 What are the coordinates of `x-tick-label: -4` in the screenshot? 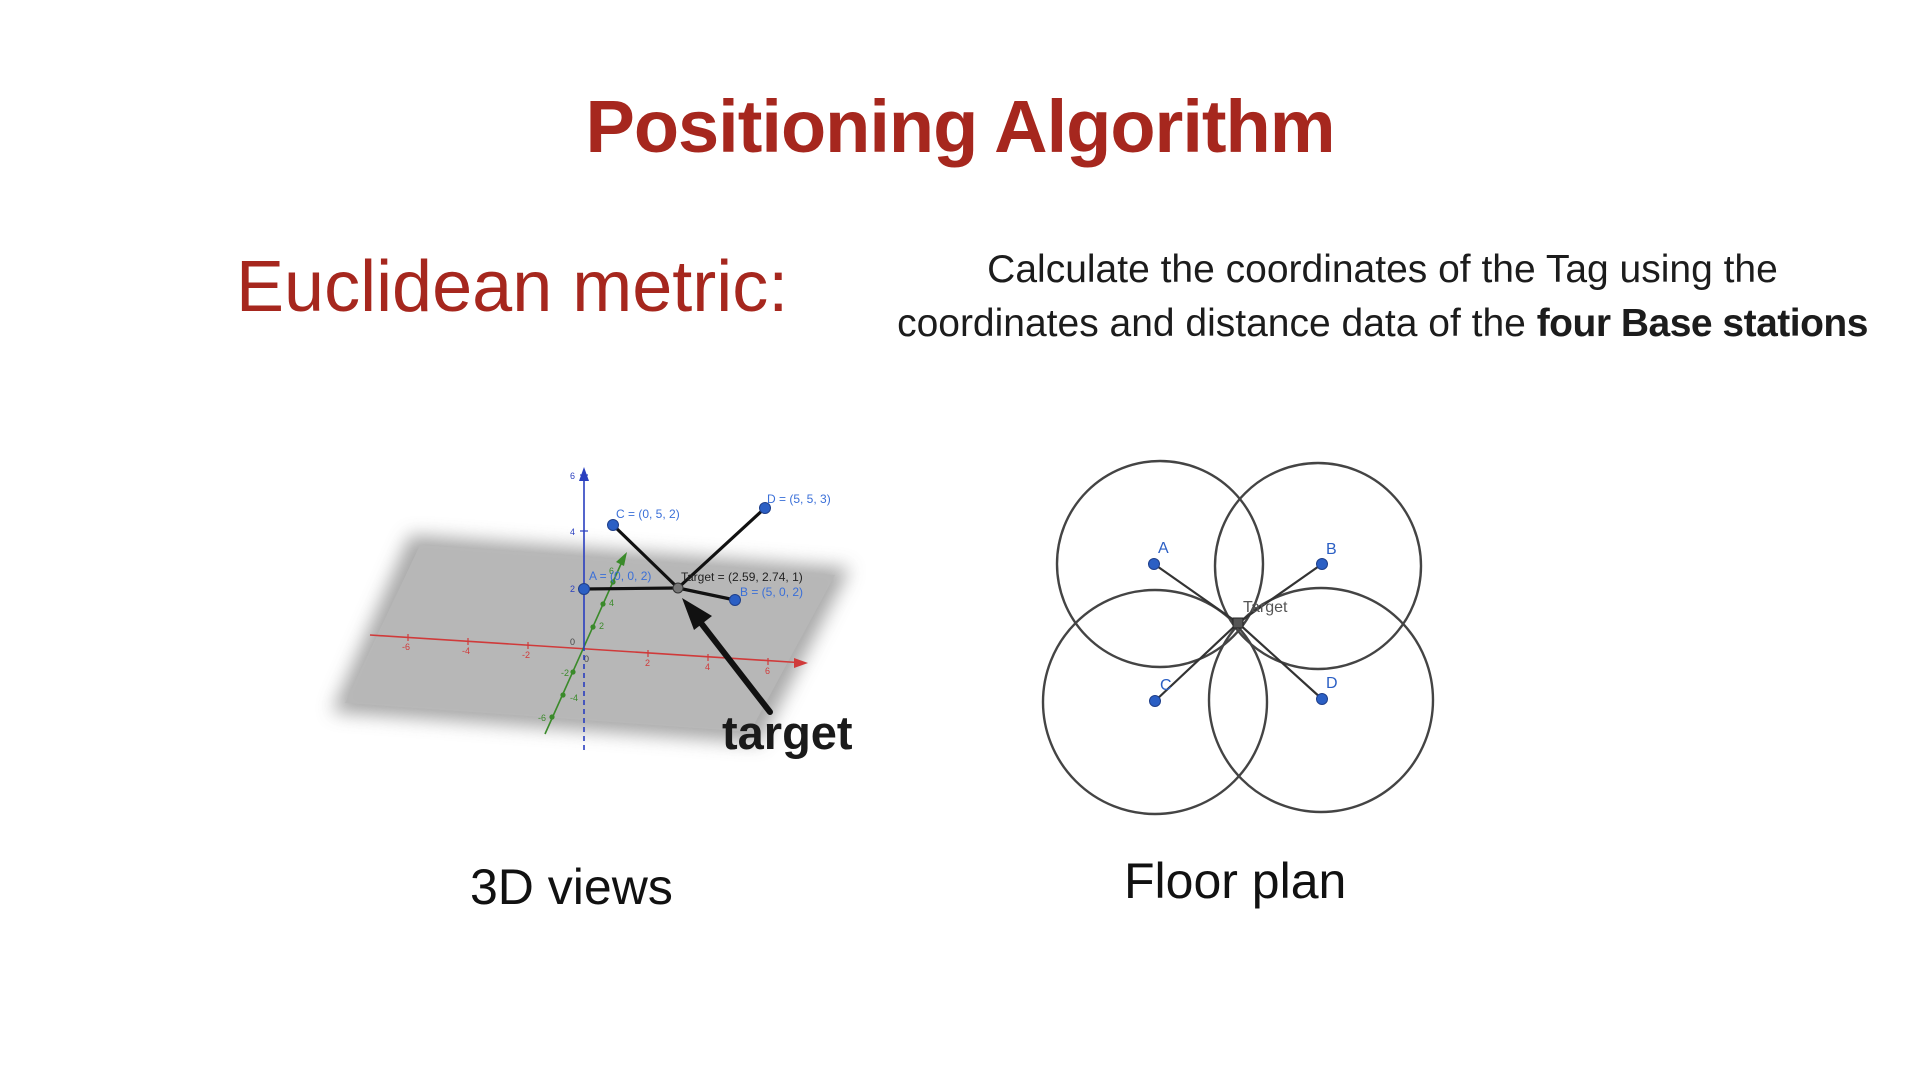 It's located at (466, 651).